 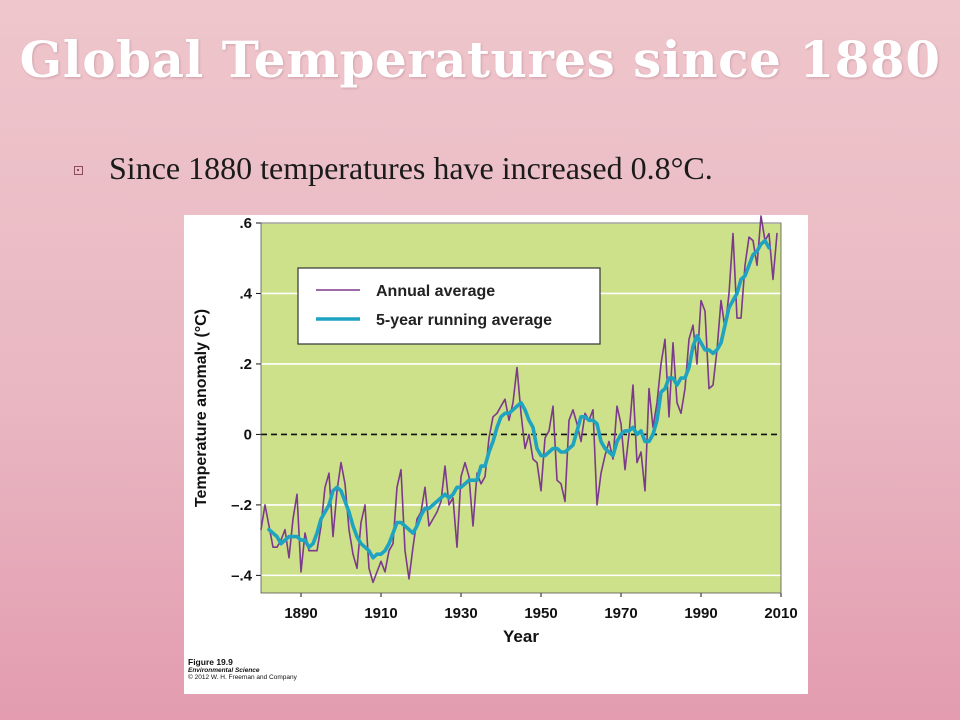 What do you see at coordinates (210, 662) in the screenshot?
I see `figure-number: Figure 19.9` at bounding box center [210, 662].